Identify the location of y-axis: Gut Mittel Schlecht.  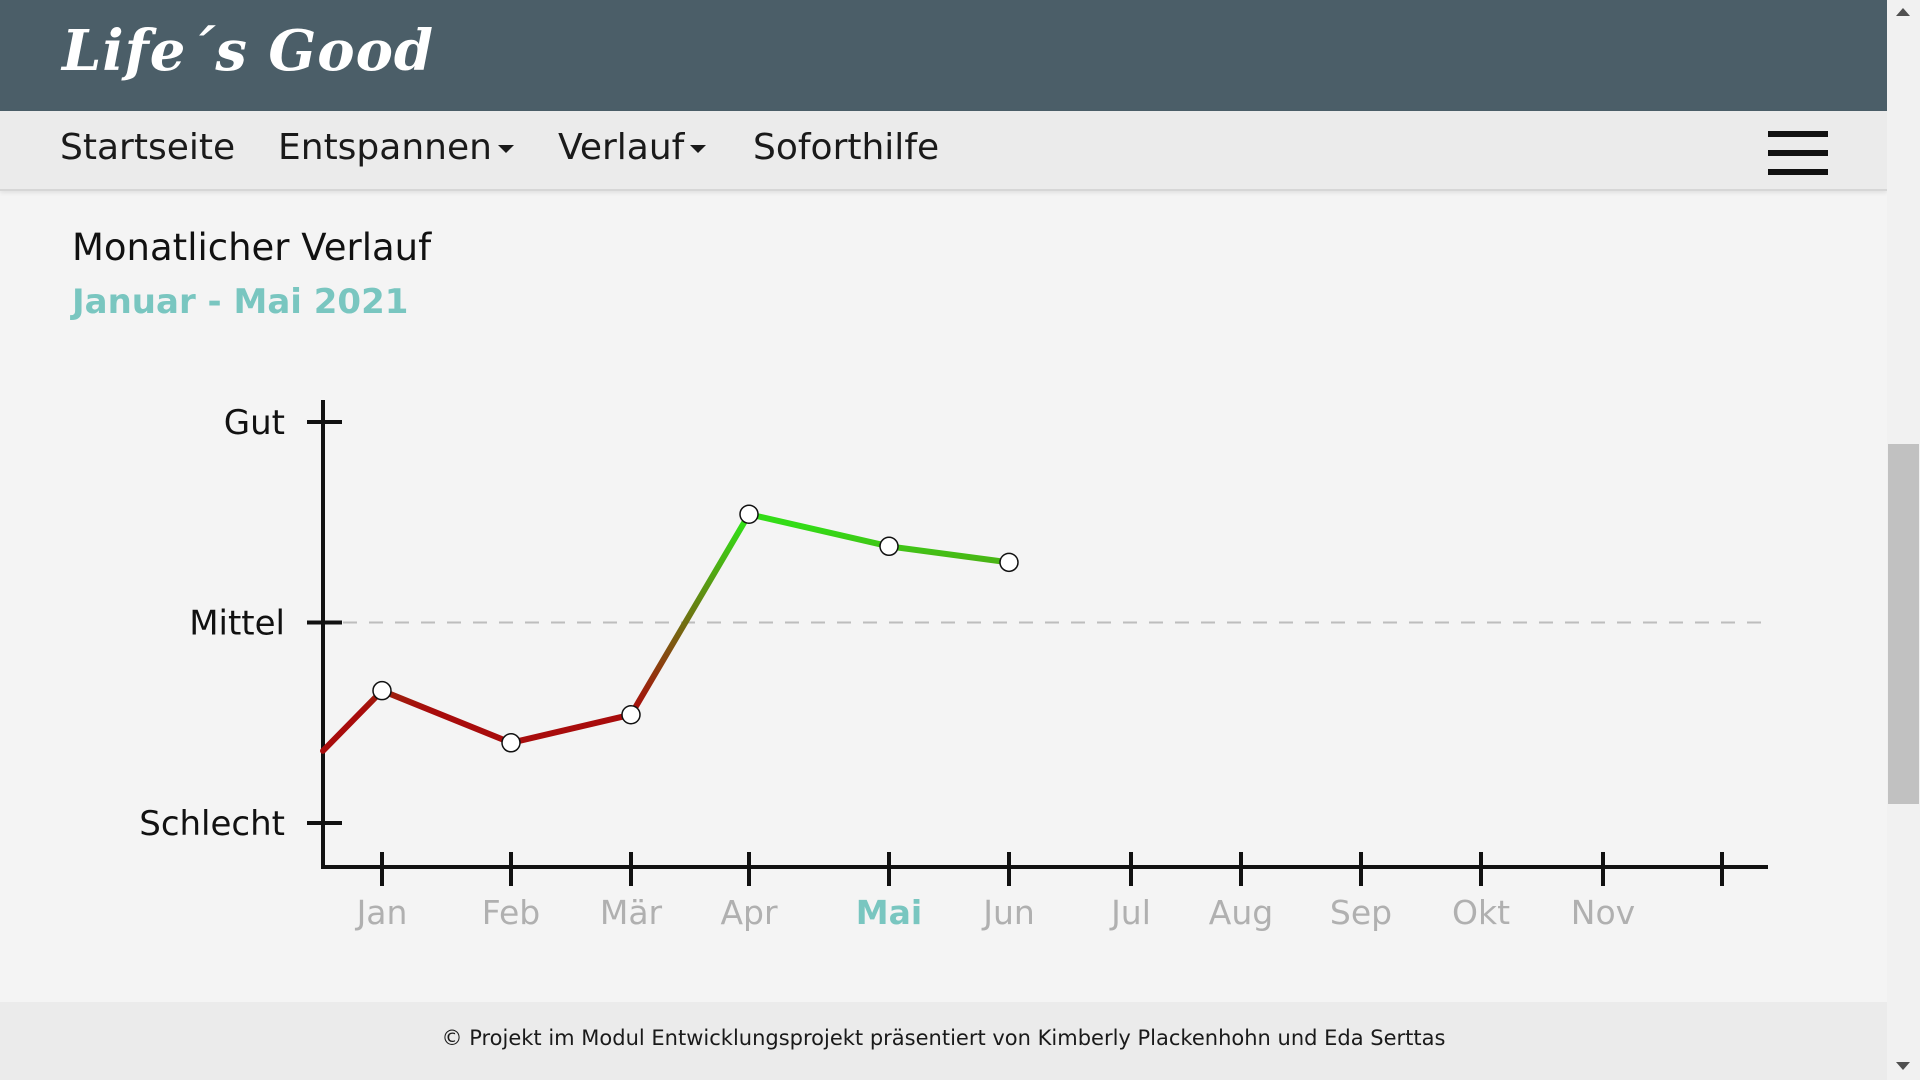
(240, 633).